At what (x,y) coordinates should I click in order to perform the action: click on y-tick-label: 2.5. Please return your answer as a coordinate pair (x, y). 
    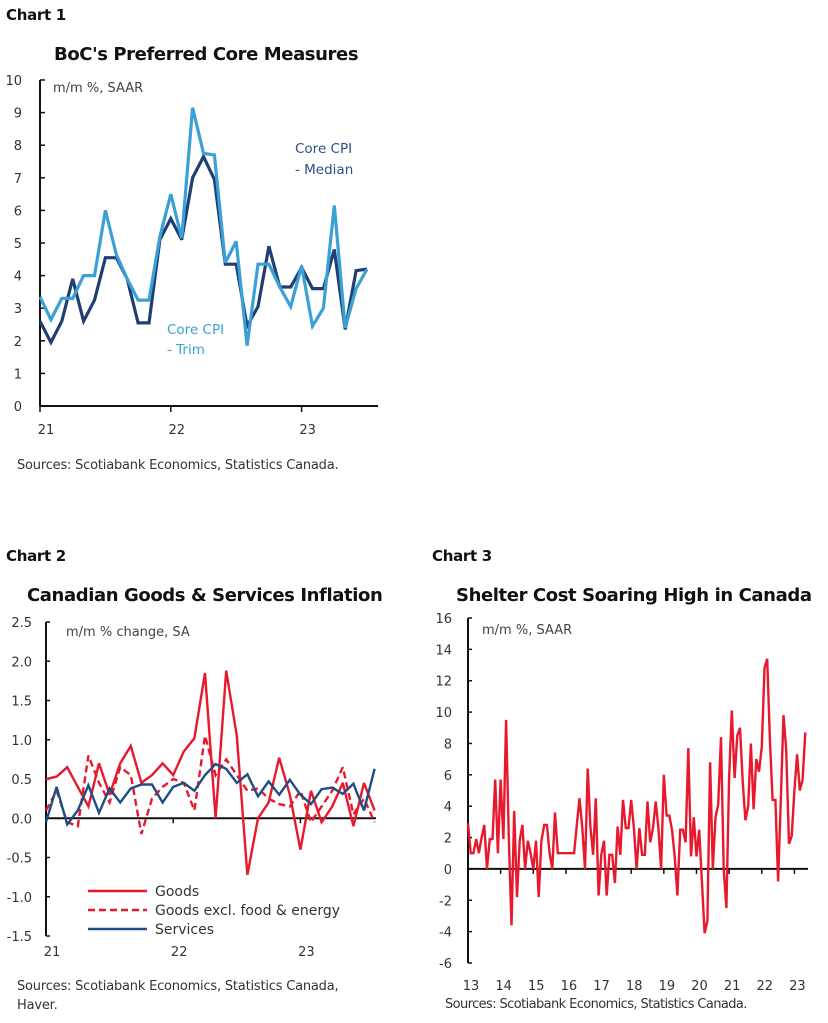
    Looking at the image, I should click on (21, 623).